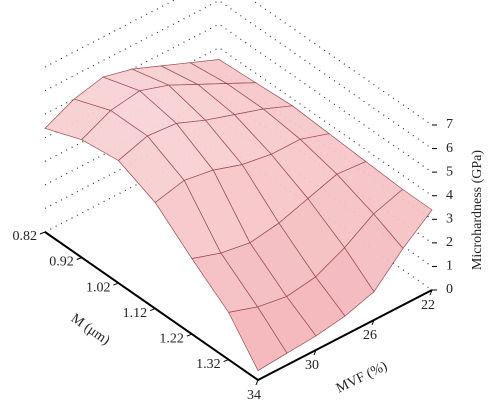  Describe the element at coordinates (449, 171) in the screenshot. I see `z-tick-label: 5` at that location.